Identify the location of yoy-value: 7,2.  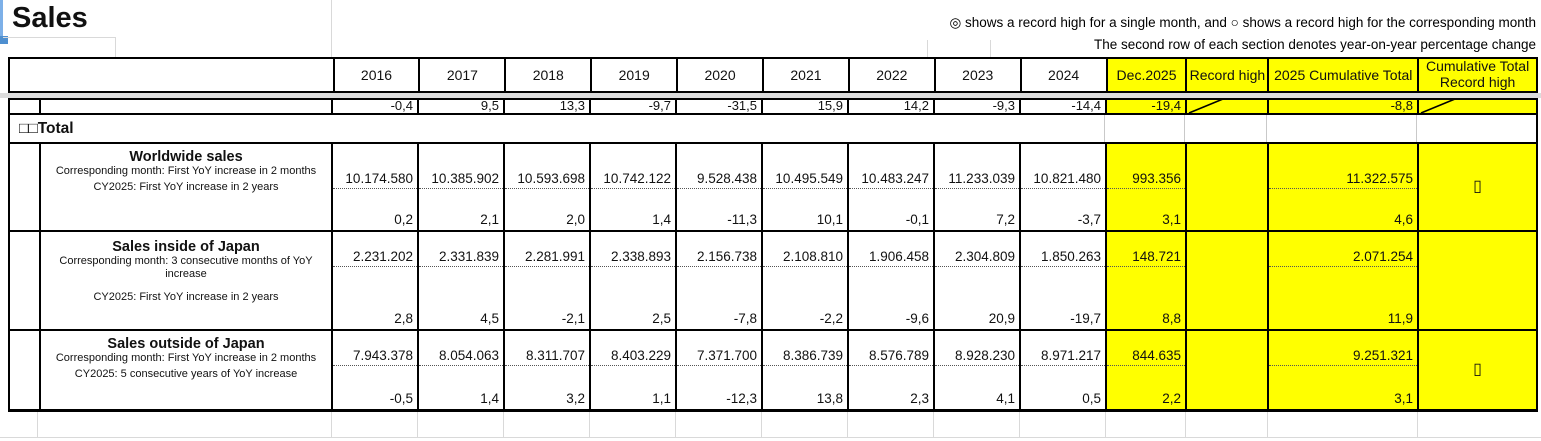
(1005, 219).